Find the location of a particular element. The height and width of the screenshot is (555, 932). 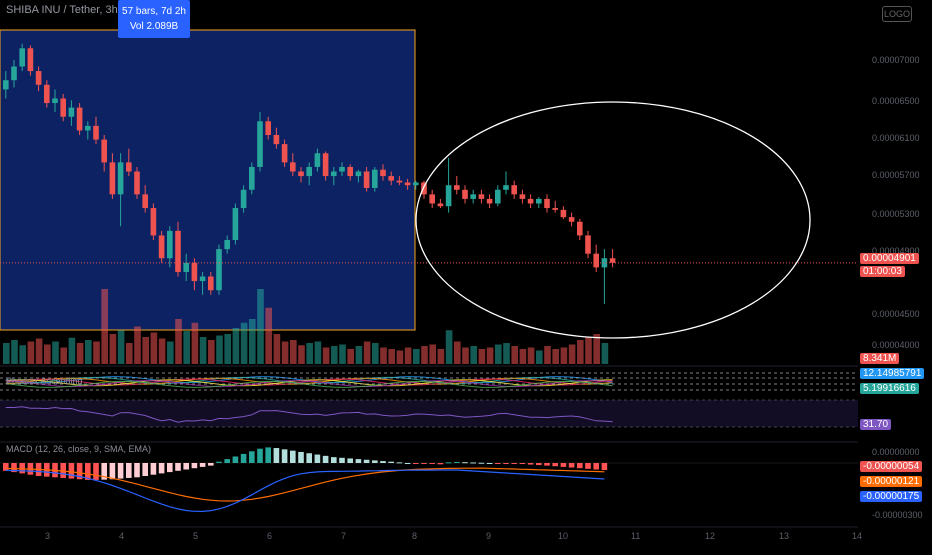

phoenix-ribbon is located at coordinates (309, 384).